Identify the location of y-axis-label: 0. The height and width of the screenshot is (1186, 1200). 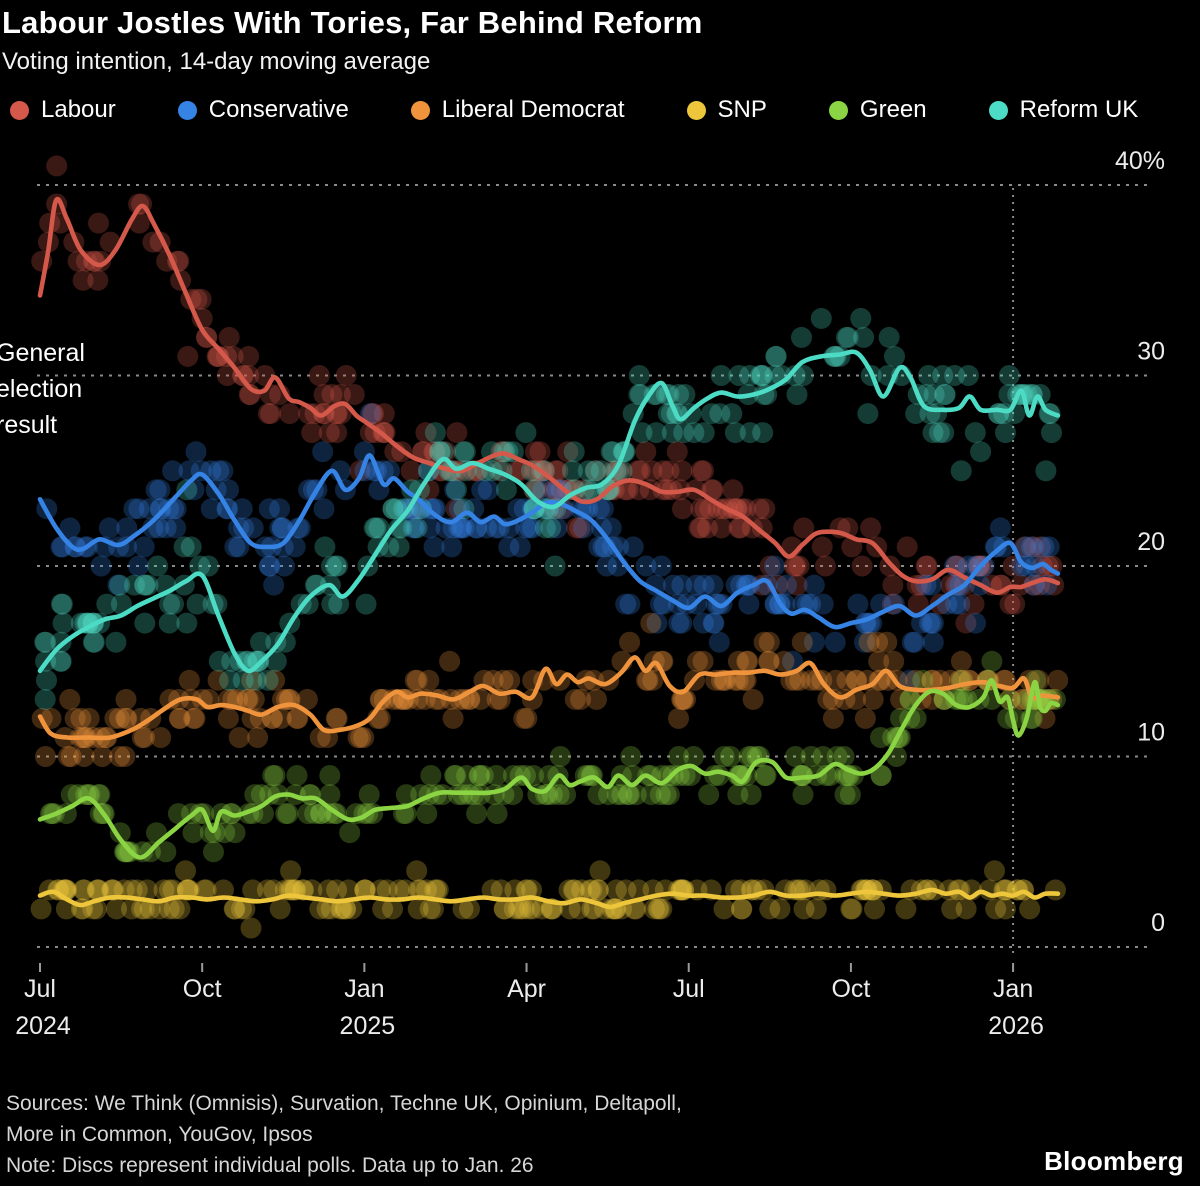
(1158, 923).